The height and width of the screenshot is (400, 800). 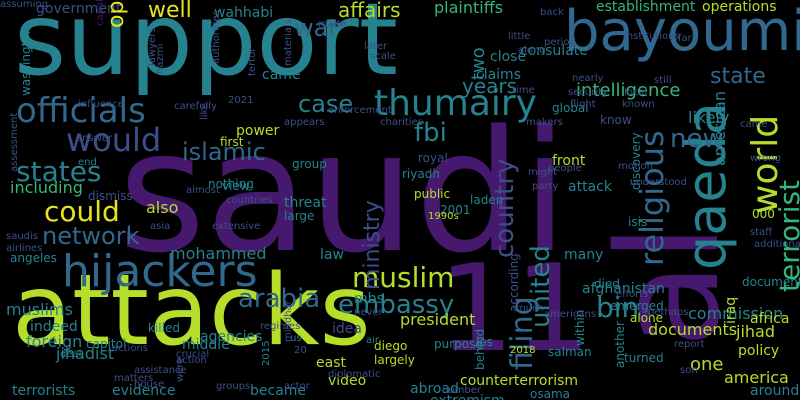 I want to click on word: embassy, so click(x=396, y=305).